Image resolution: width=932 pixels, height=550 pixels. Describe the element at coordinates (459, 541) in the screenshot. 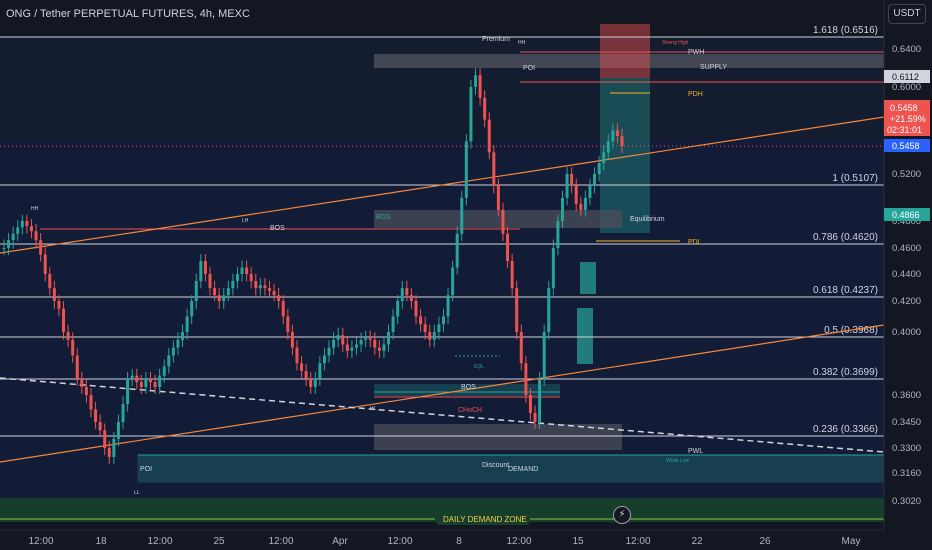

I see `time-tick: 8` at that location.